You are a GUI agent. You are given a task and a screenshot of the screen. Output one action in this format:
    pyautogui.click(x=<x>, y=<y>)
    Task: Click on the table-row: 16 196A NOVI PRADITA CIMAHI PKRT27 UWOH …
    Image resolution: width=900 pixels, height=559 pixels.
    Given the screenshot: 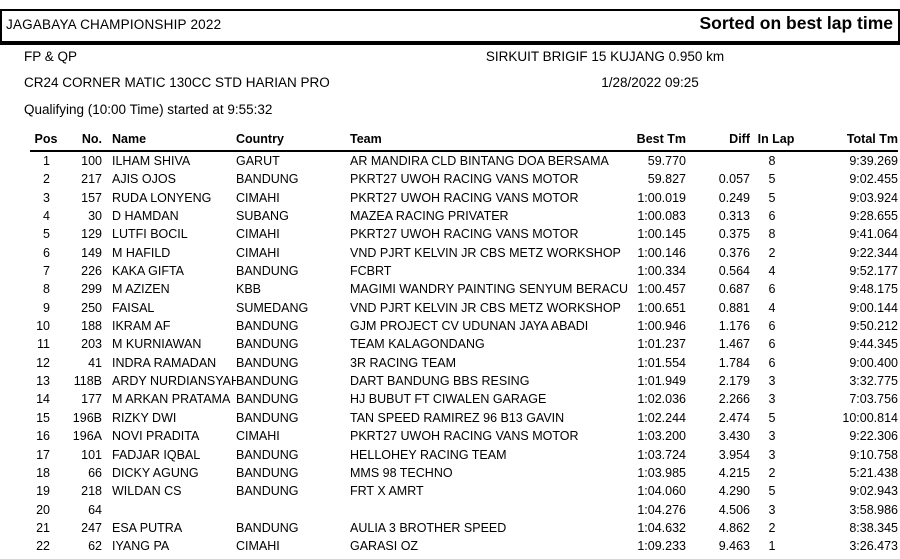 What is the action you would take?
    pyautogui.click(x=464, y=436)
    